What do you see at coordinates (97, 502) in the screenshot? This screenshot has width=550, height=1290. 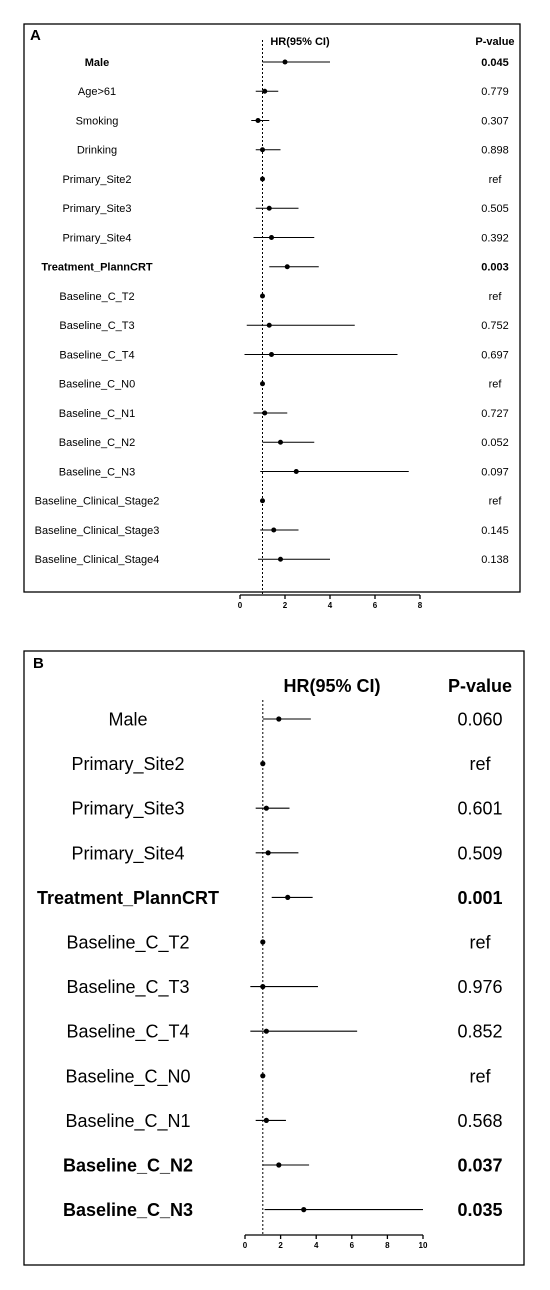 I see `row-label: Baseline_Clinical_Stage2` at bounding box center [97, 502].